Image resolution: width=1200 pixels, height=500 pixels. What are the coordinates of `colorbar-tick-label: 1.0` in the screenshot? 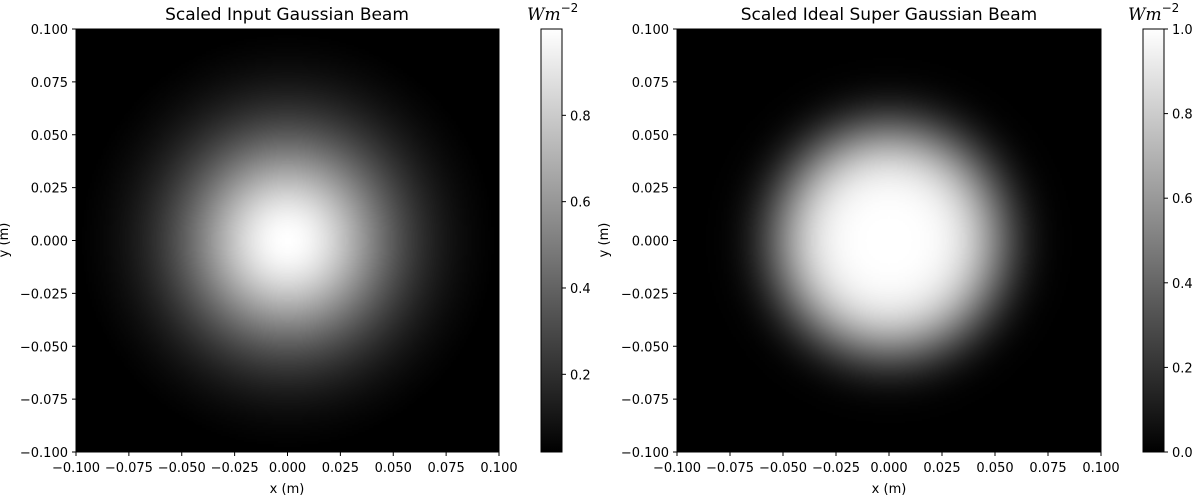 It's located at (1182, 30).